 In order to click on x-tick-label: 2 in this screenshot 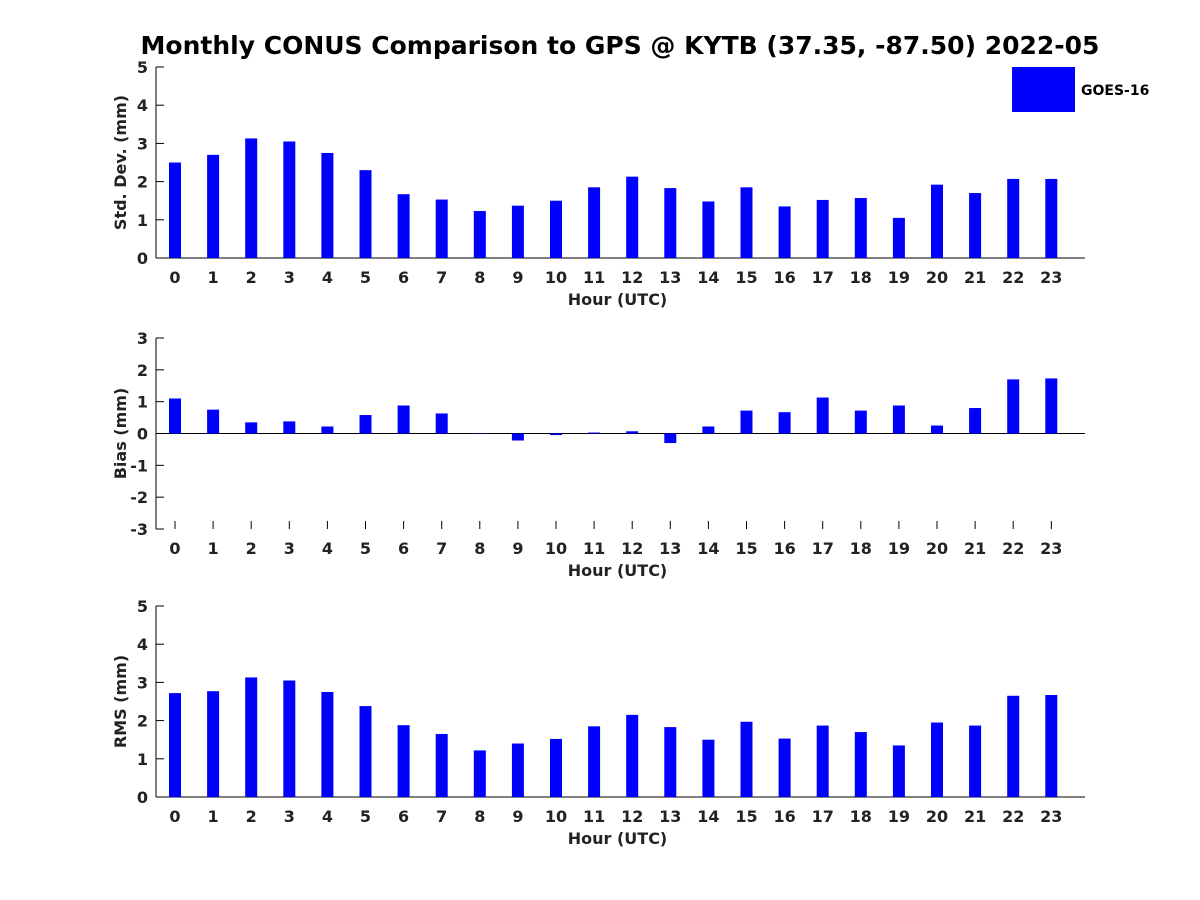, I will do `click(251, 548)`.